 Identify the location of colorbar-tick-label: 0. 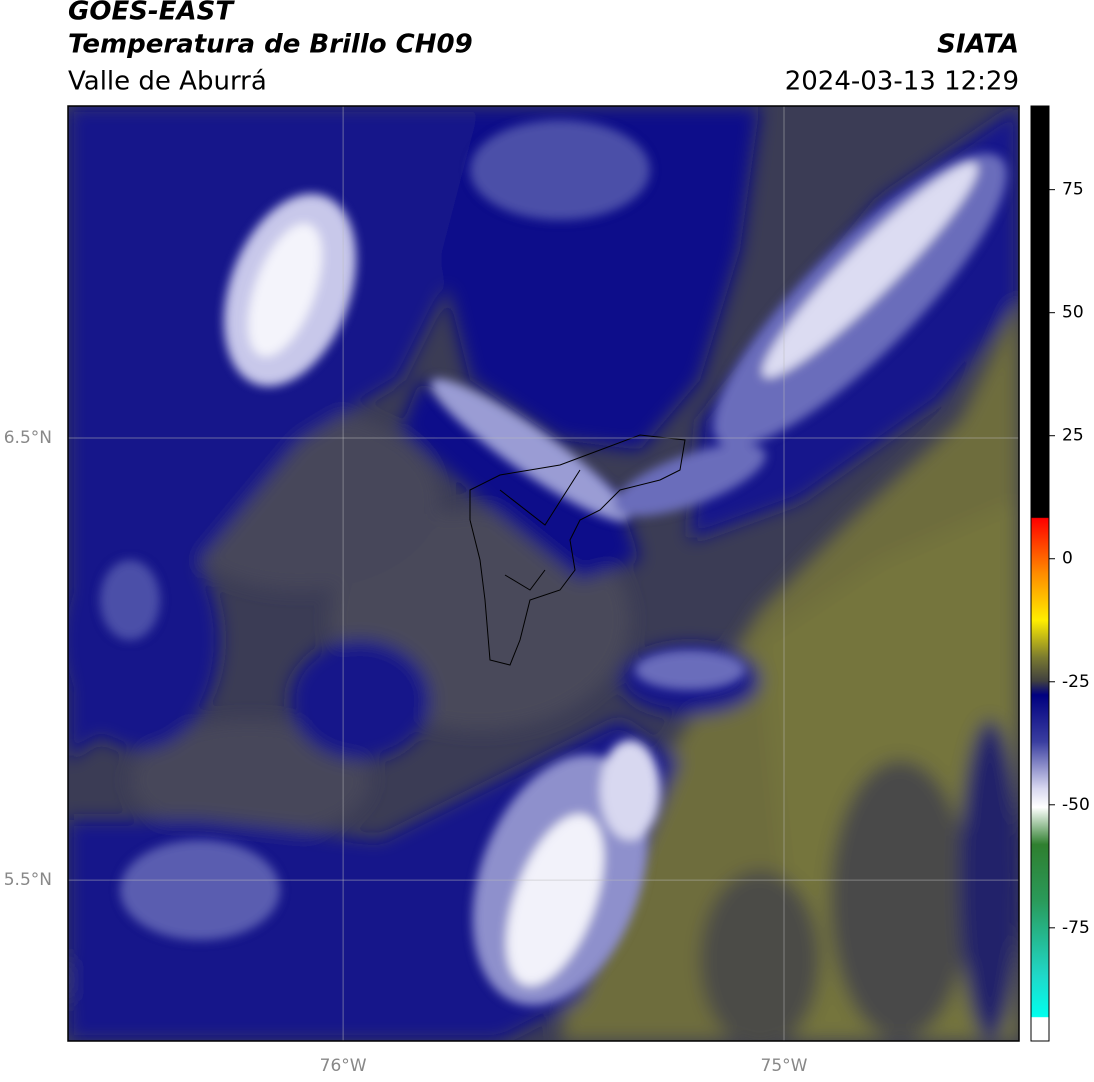
(1067, 559).